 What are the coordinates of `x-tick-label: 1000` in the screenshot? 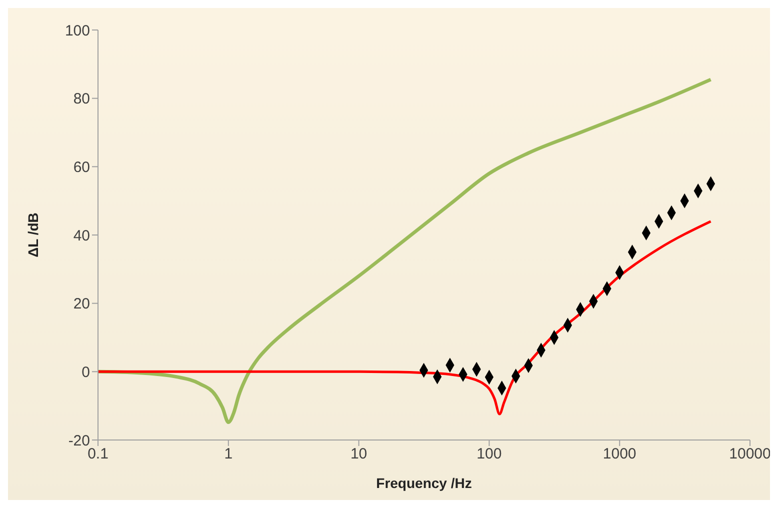 It's located at (619, 454).